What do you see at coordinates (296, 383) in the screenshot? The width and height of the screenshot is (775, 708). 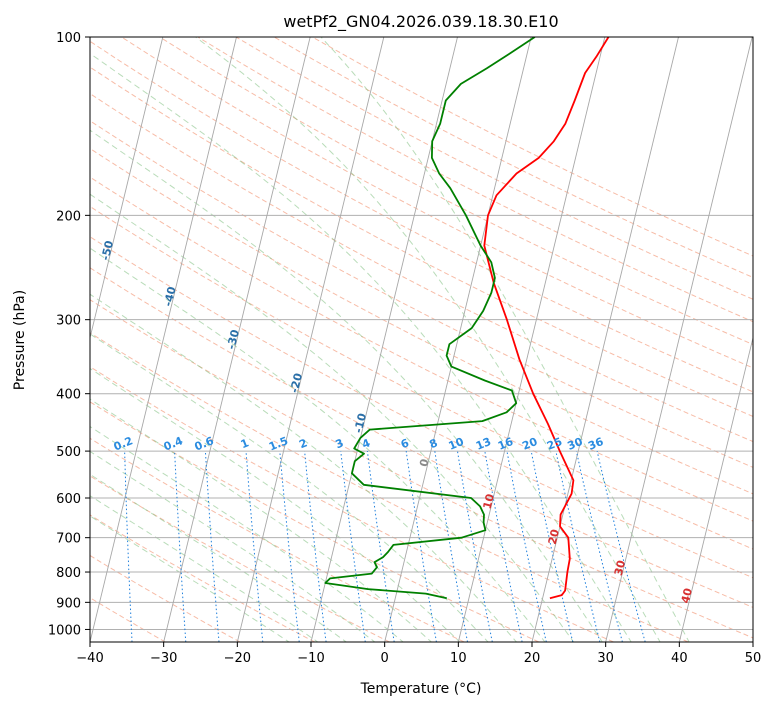 I see `isotherm-label: -20` at bounding box center [296, 383].